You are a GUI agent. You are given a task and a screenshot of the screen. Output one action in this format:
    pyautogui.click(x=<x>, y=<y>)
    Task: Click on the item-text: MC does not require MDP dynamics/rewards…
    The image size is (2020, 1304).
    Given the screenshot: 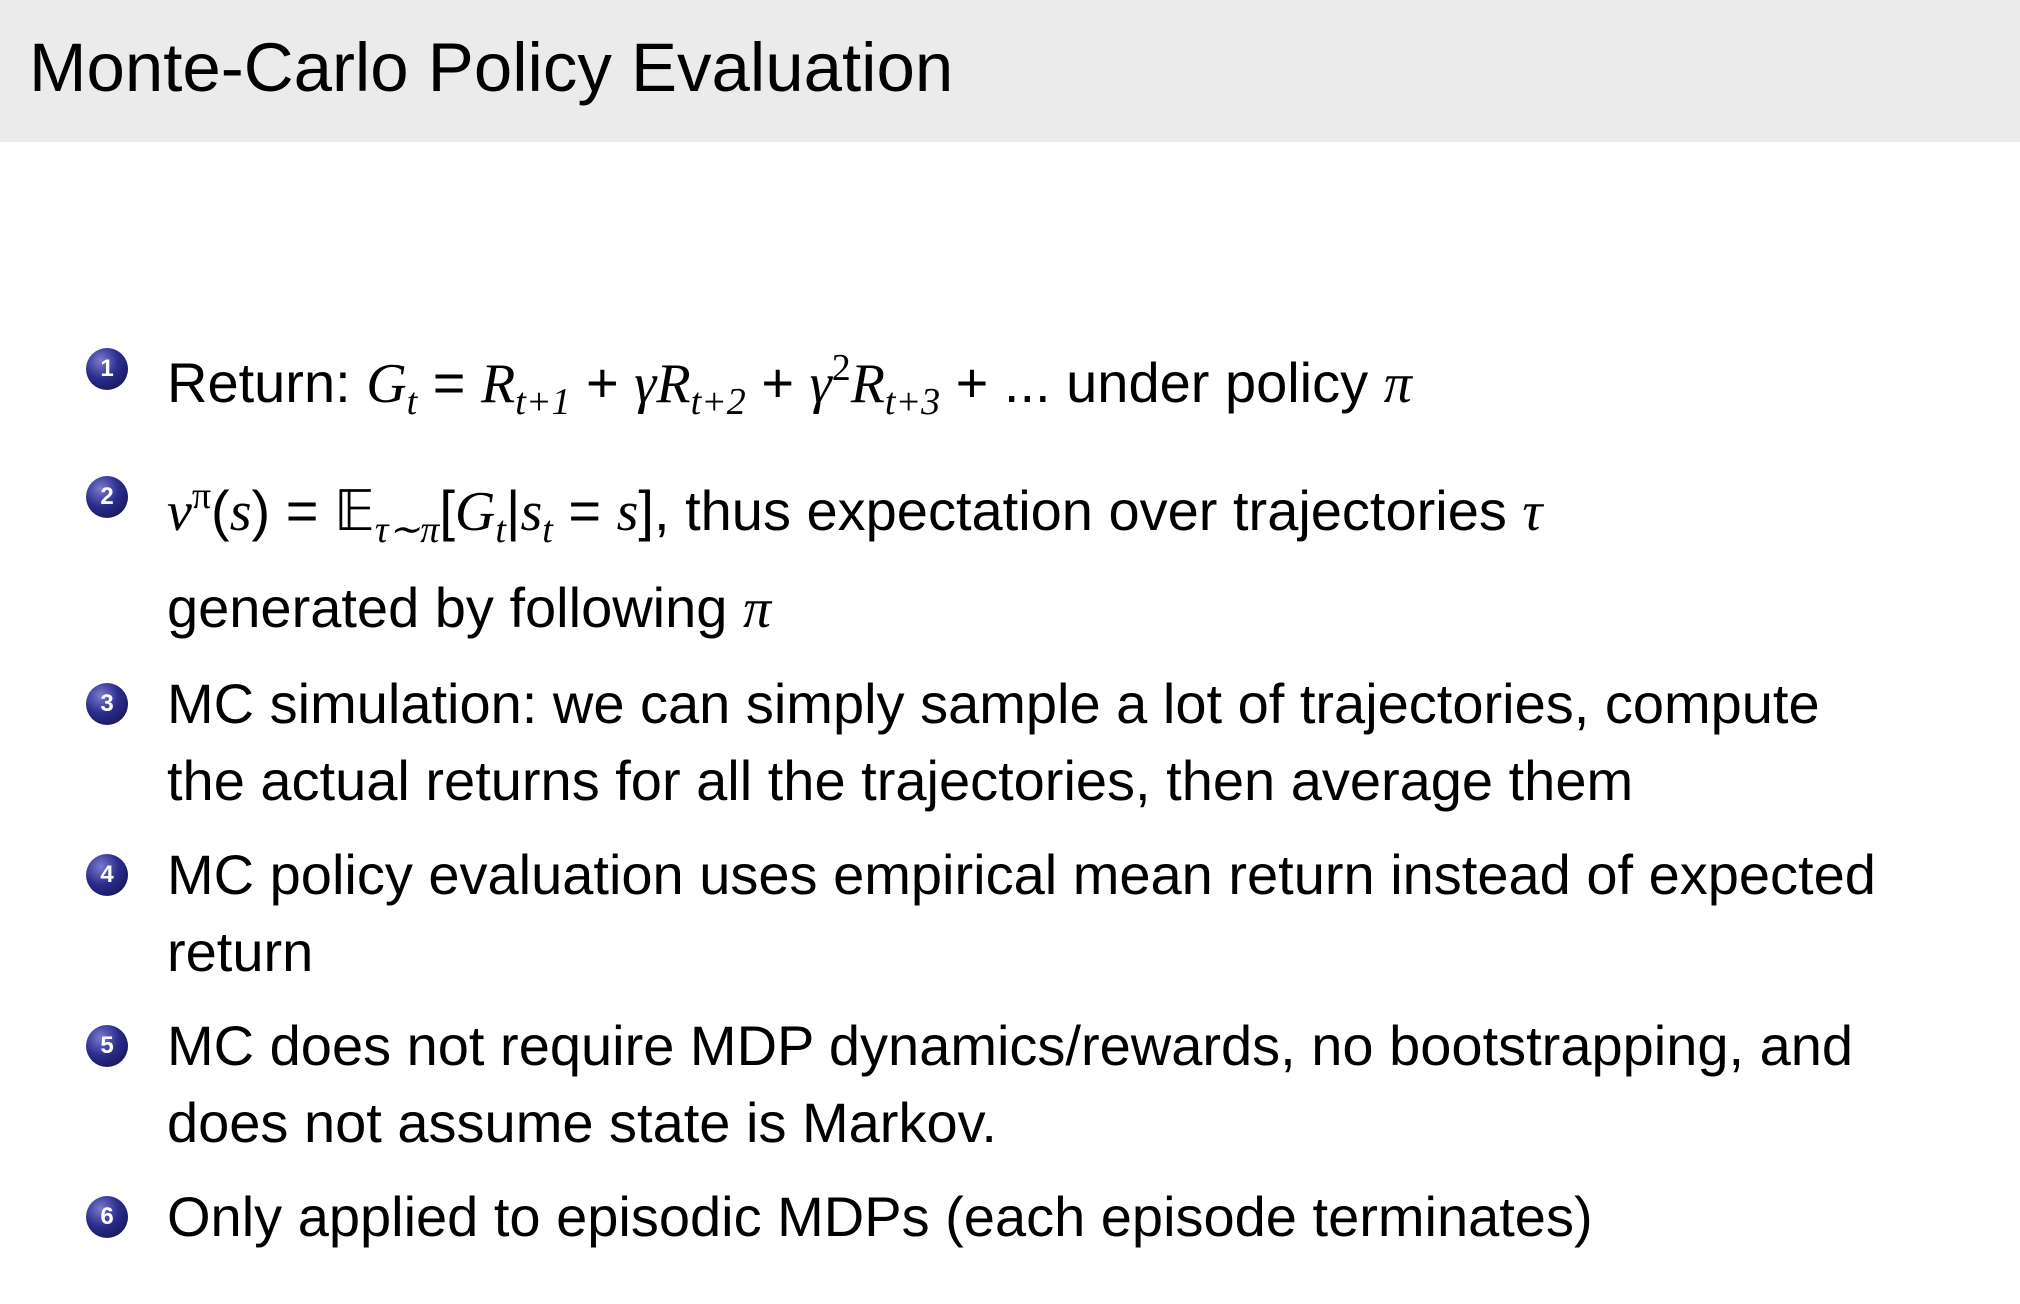 What is the action you would take?
    pyautogui.click(x=1010, y=1045)
    